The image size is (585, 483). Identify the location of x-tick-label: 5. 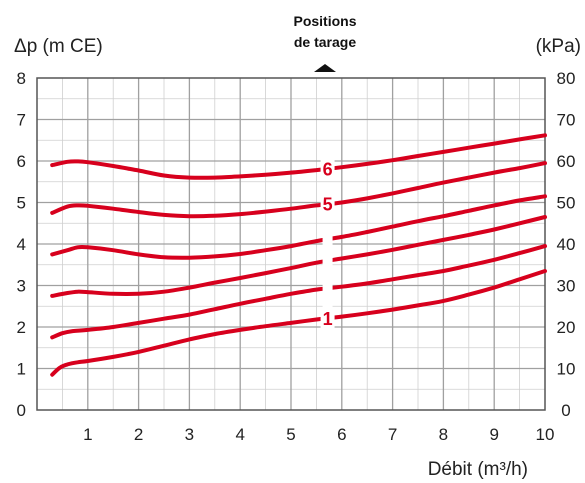
(290, 434).